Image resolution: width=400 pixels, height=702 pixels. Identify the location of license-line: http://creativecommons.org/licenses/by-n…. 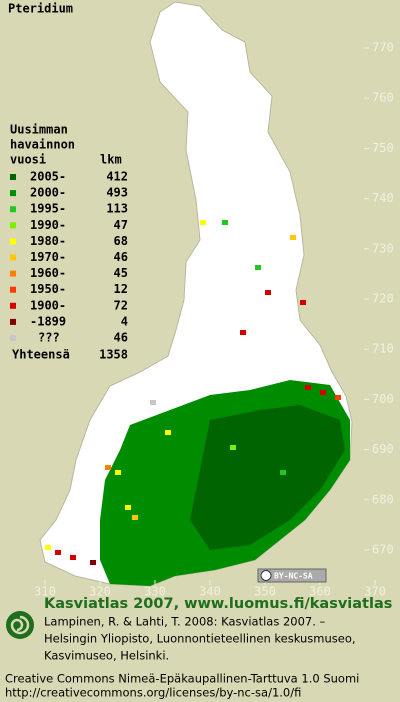
(153, 693).